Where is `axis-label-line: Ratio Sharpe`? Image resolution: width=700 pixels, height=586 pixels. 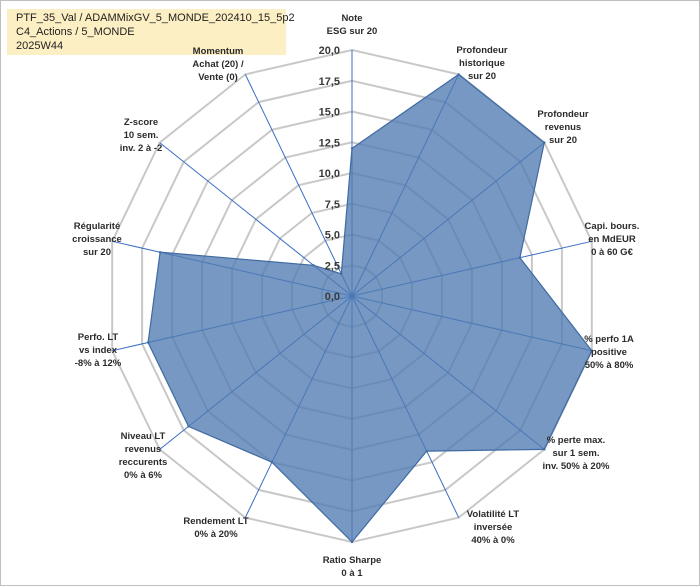
axis-label-line: Ratio Sharpe is located at coordinates (352, 560).